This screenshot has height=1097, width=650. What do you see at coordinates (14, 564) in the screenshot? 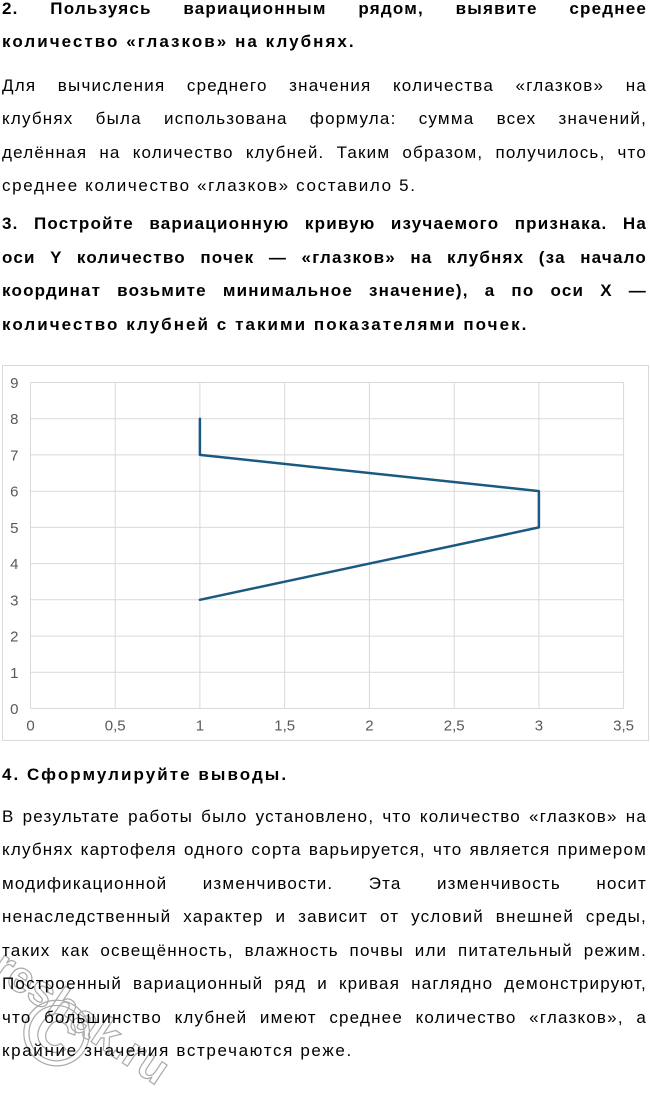
I see `svg-text: 4` at bounding box center [14, 564].